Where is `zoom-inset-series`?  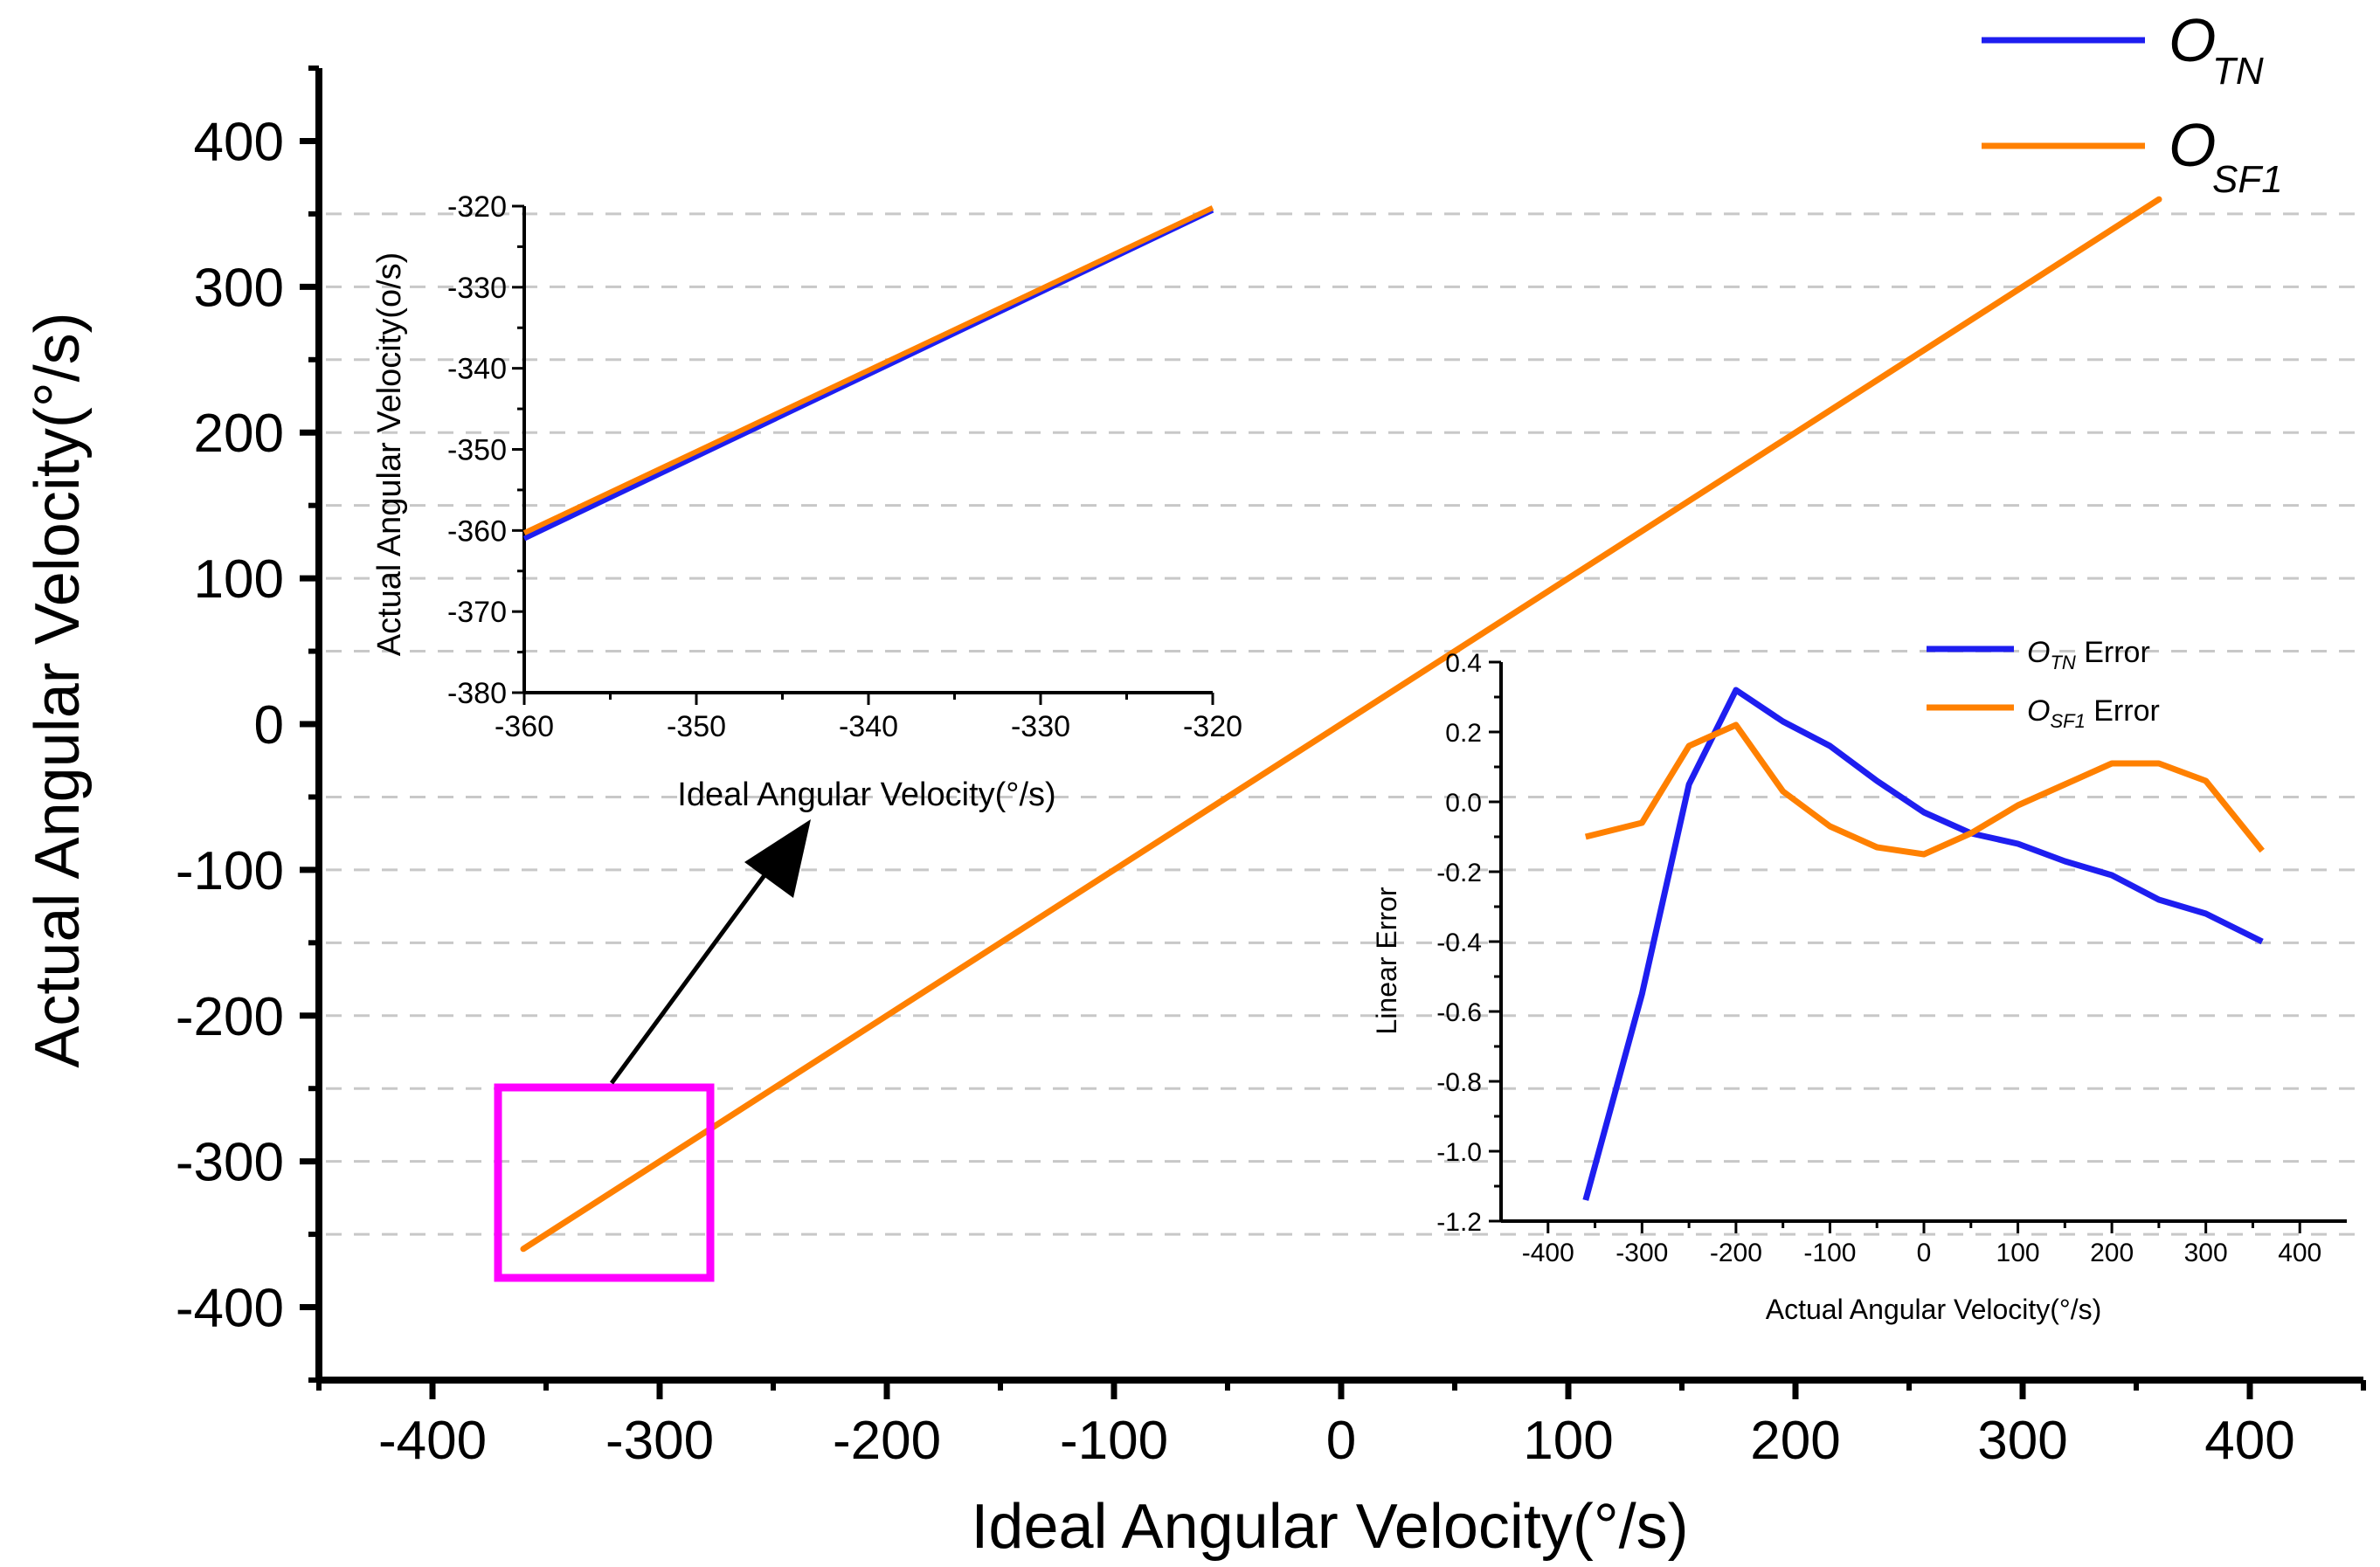 zoom-inset-series is located at coordinates (868, 374).